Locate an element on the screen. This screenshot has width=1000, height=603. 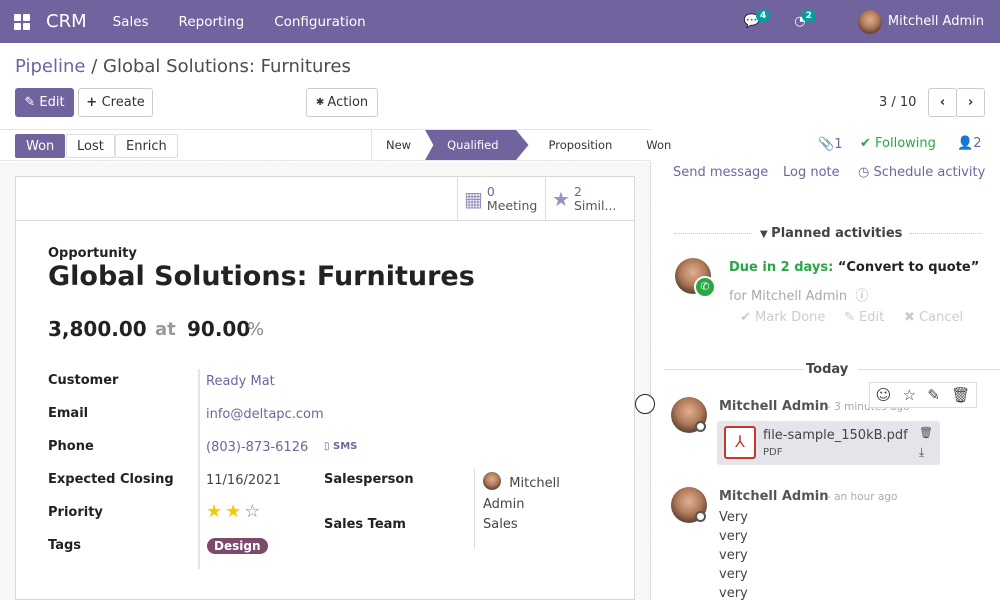
trash-icon: 🗑 is located at coordinates (961, 395).